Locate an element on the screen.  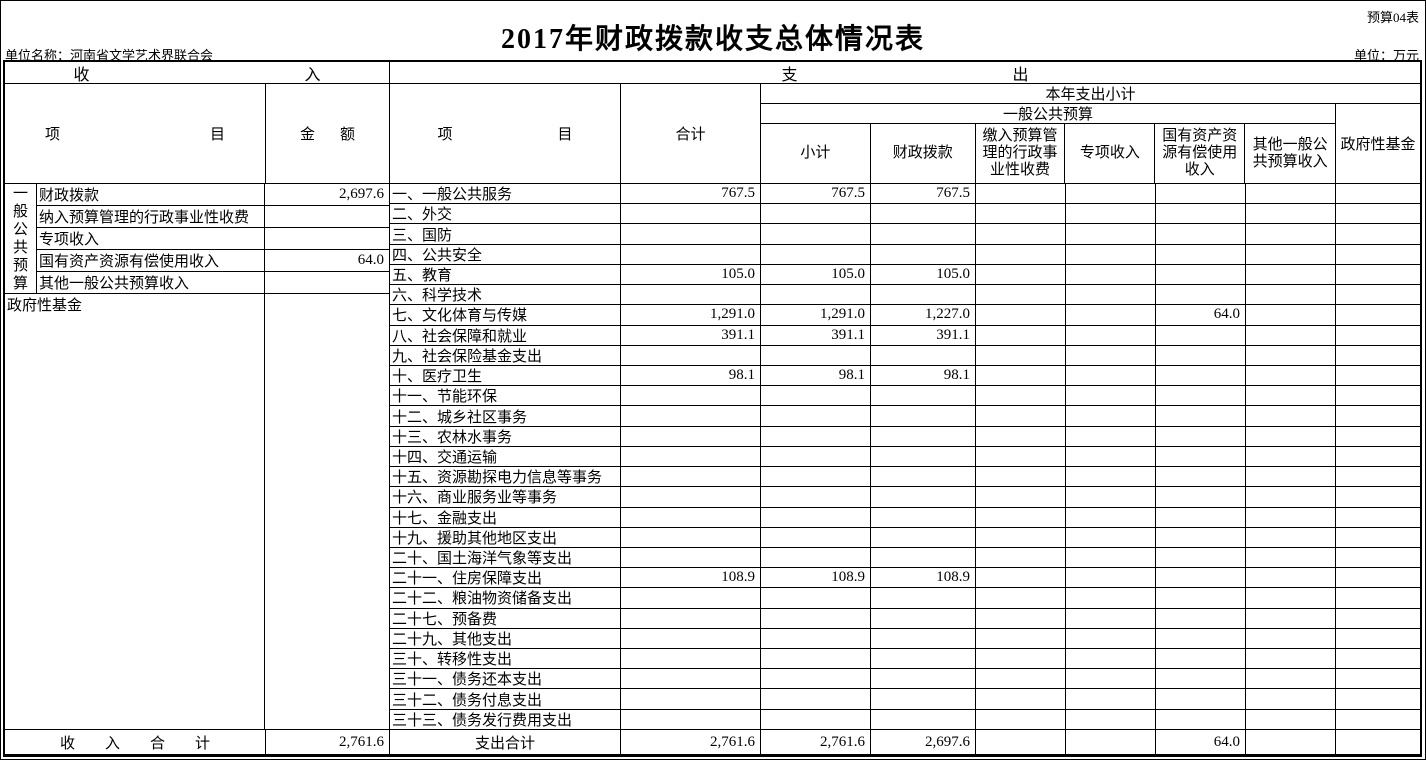
expense-item-cell: 二十、国土海洋气象等支出 is located at coordinates (505, 557).